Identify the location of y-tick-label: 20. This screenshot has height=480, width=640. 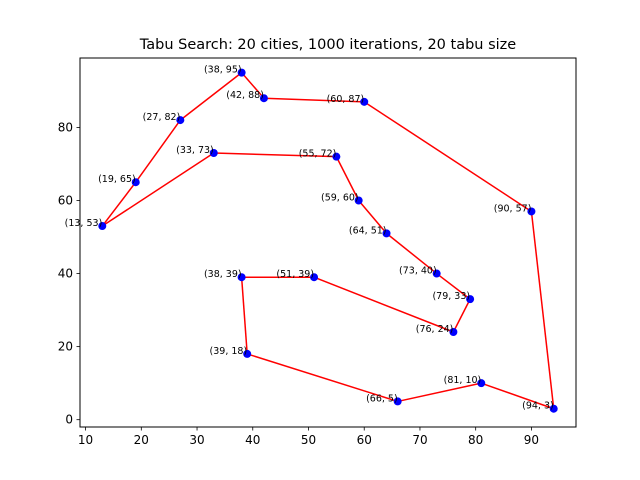
(65, 347).